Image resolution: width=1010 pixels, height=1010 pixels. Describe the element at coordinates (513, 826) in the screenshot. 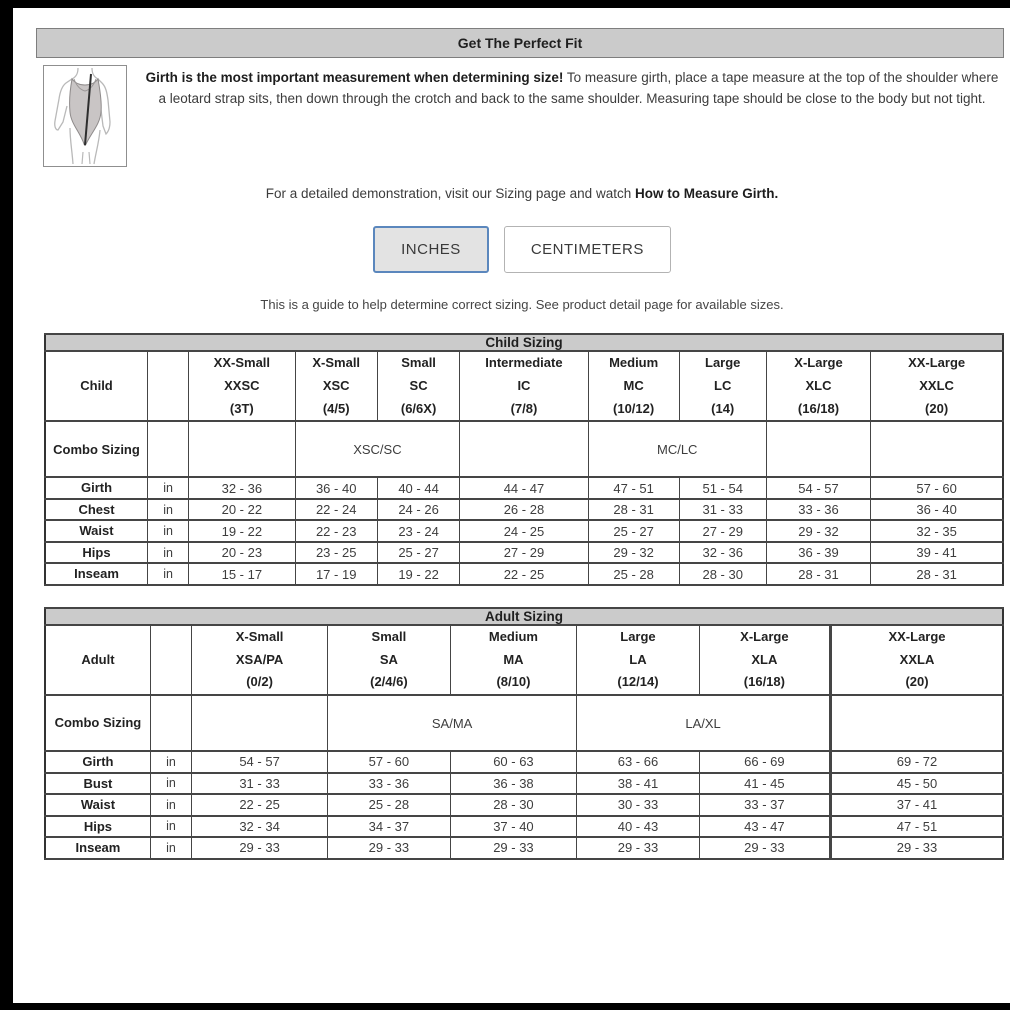

I see `size-value-cell: 37 - 40` at that location.